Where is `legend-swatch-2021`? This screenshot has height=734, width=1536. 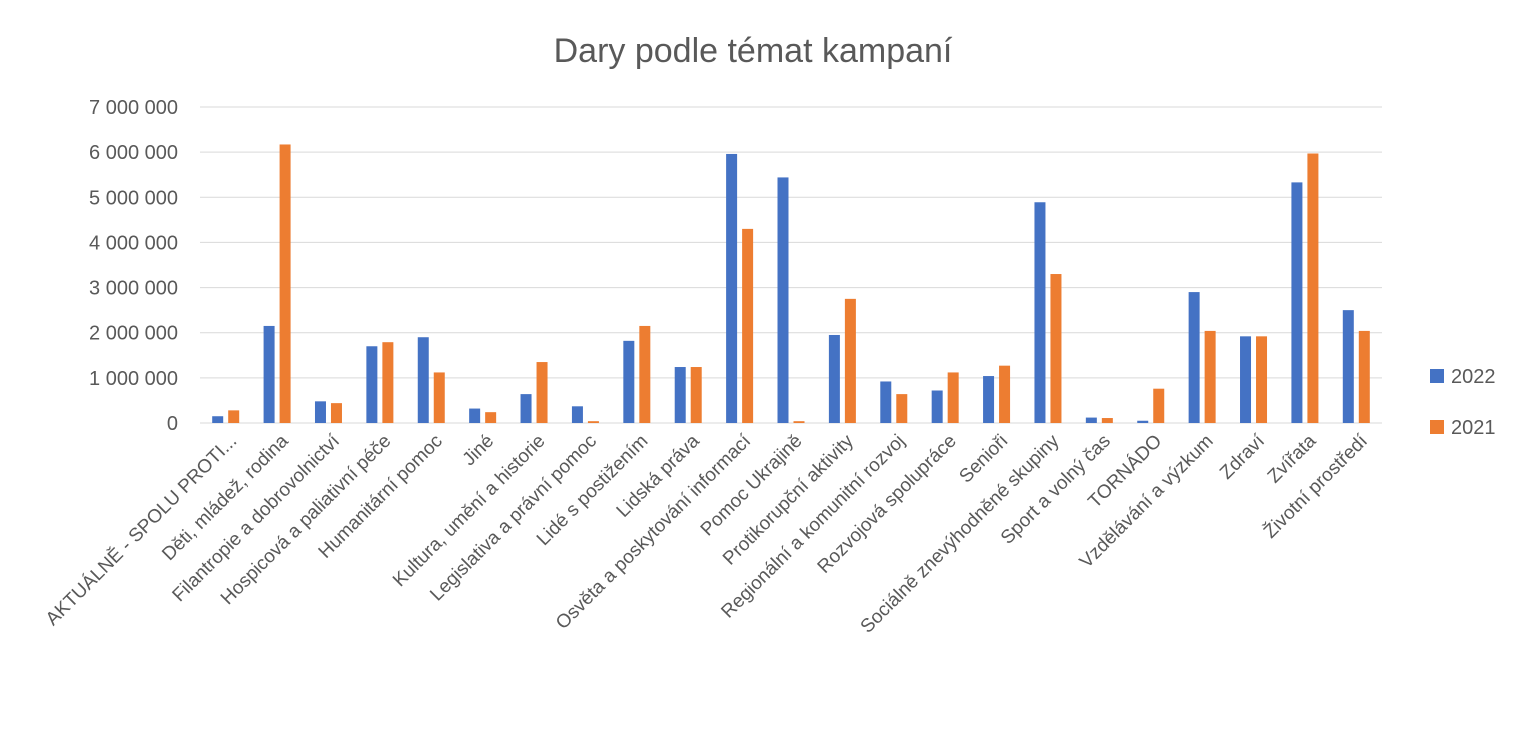
legend-swatch-2021 is located at coordinates (1437, 427).